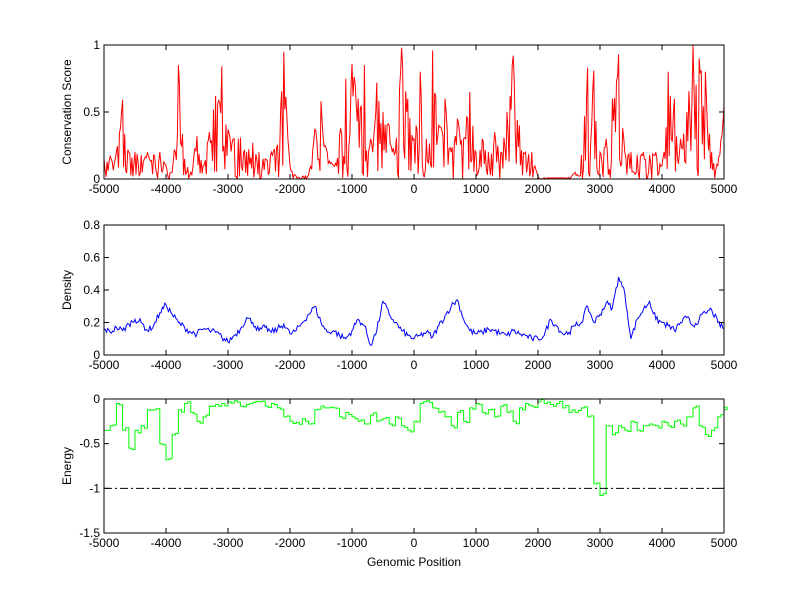 The height and width of the screenshot is (599, 800). Describe the element at coordinates (67, 112) in the screenshot. I see `y-axis-label: Conservation Score` at that location.